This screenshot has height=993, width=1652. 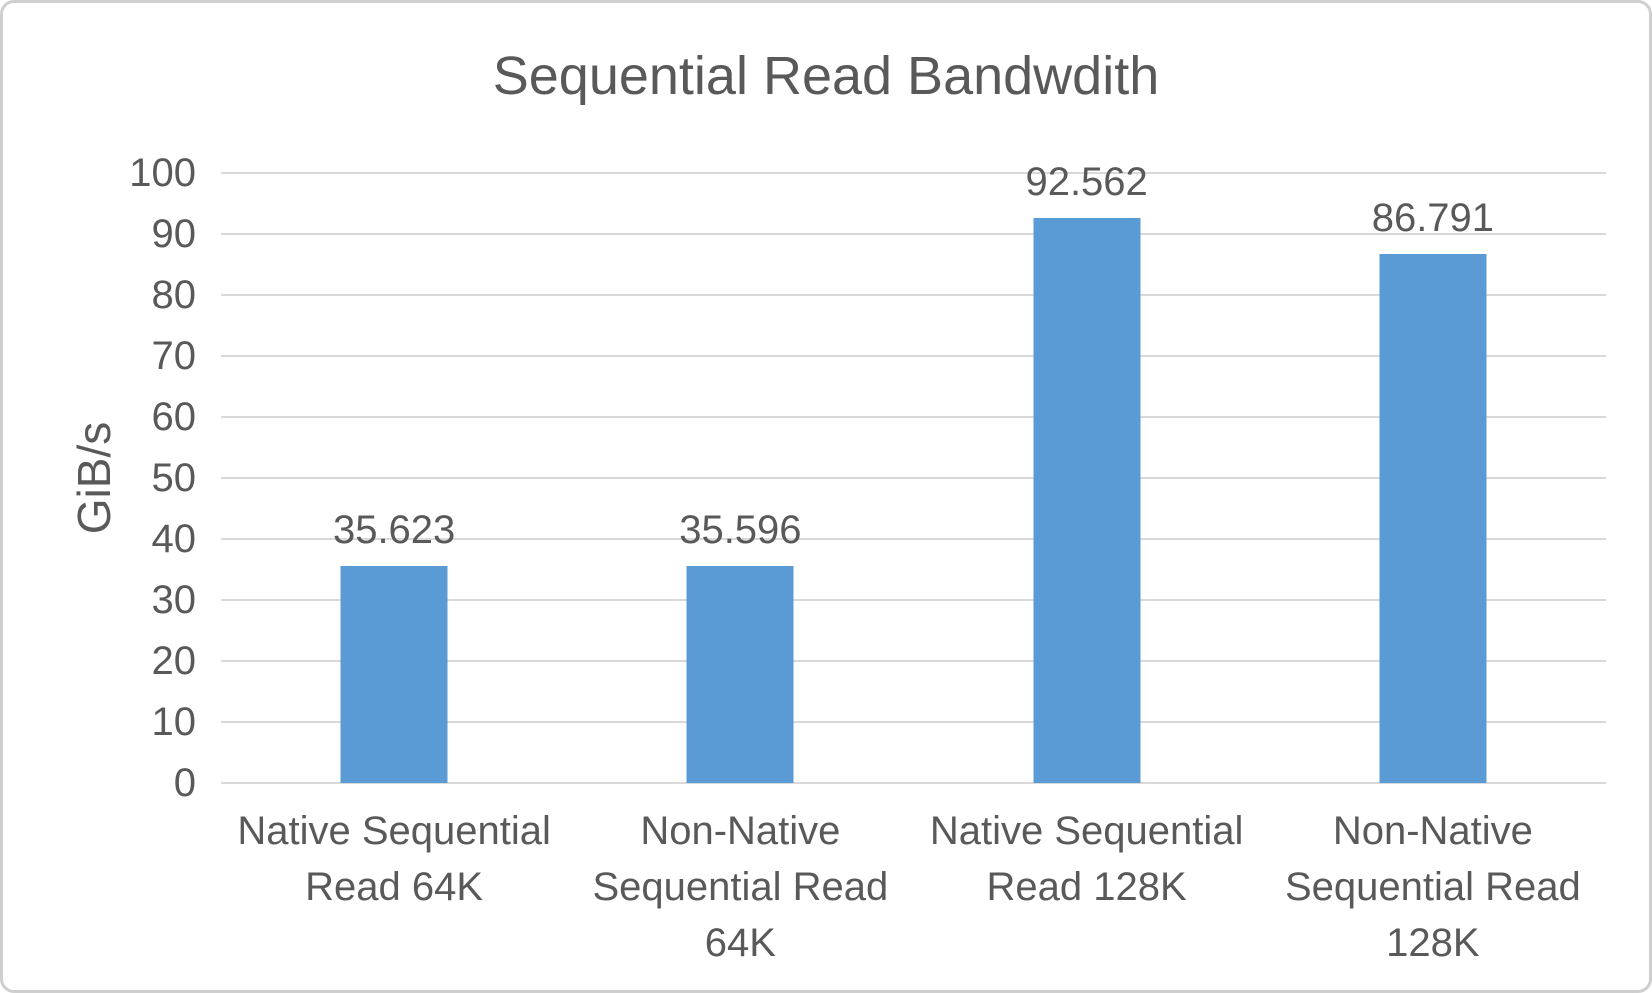 What do you see at coordinates (174, 478) in the screenshot?
I see `y-tick-label: 50` at bounding box center [174, 478].